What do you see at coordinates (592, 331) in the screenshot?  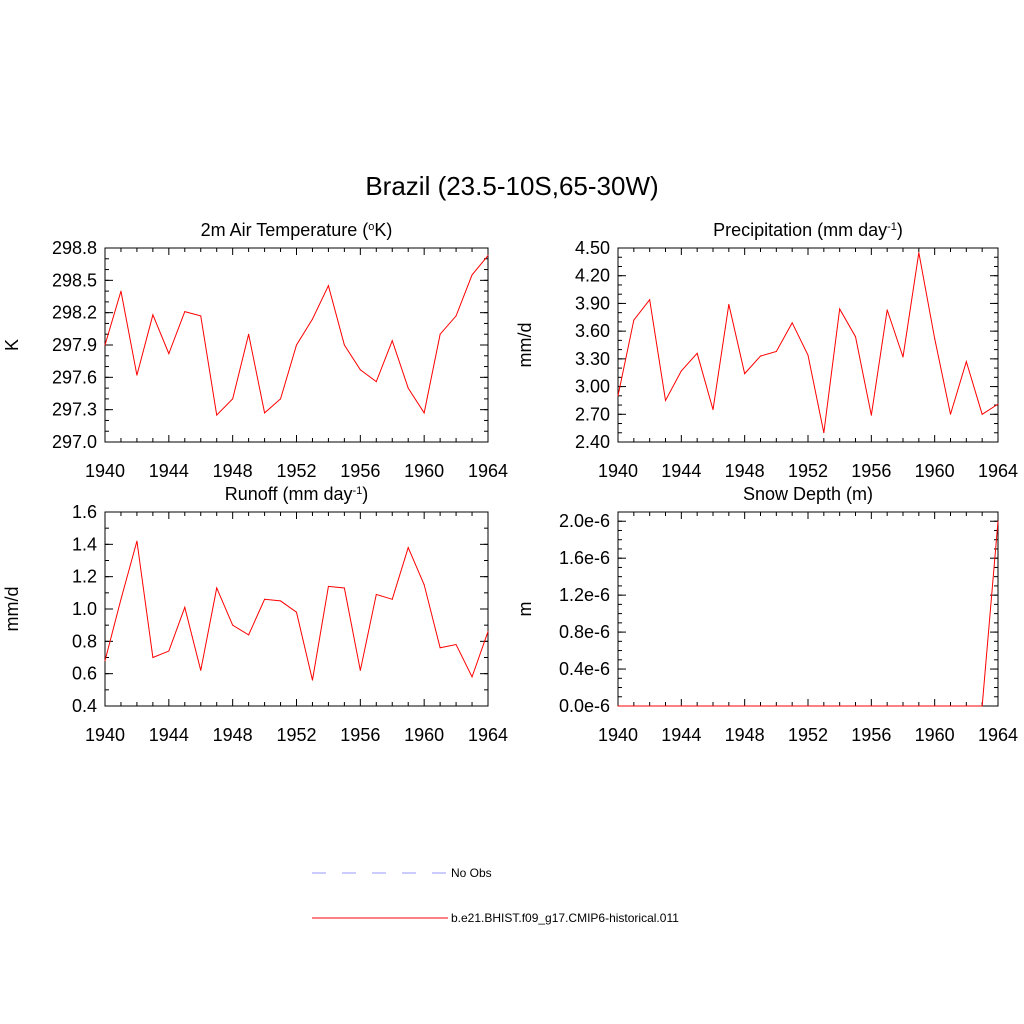 I see `y-tick-label: 3.60` at bounding box center [592, 331].